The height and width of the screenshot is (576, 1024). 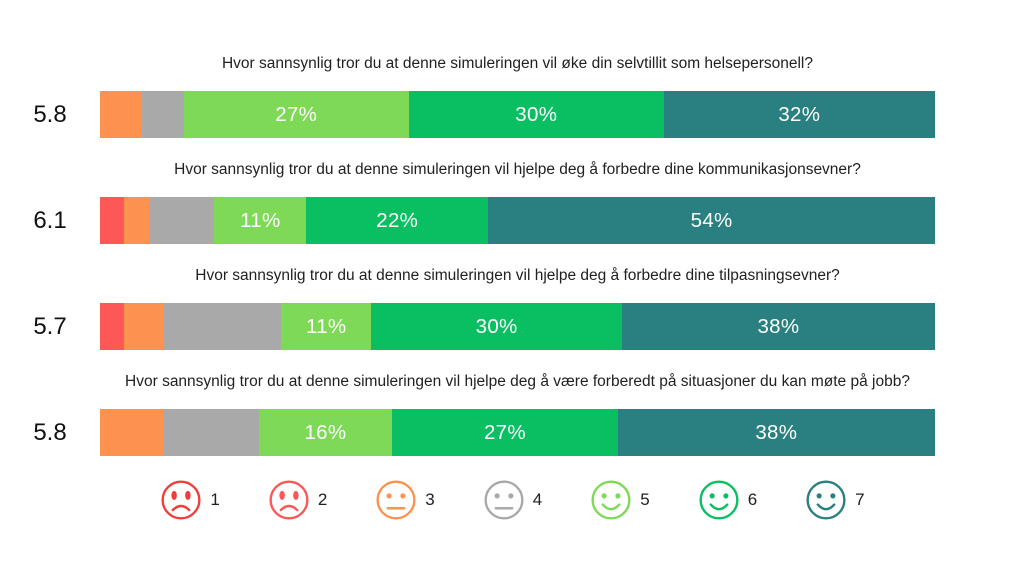 I want to click on legend-item-4: 4, so click(x=512, y=500).